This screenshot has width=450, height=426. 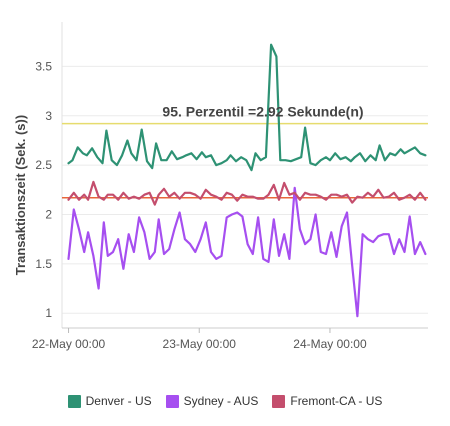 What do you see at coordinates (172, 401) in the screenshot?
I see `legend-swatch-sydney` at bounding box center [172, 401].